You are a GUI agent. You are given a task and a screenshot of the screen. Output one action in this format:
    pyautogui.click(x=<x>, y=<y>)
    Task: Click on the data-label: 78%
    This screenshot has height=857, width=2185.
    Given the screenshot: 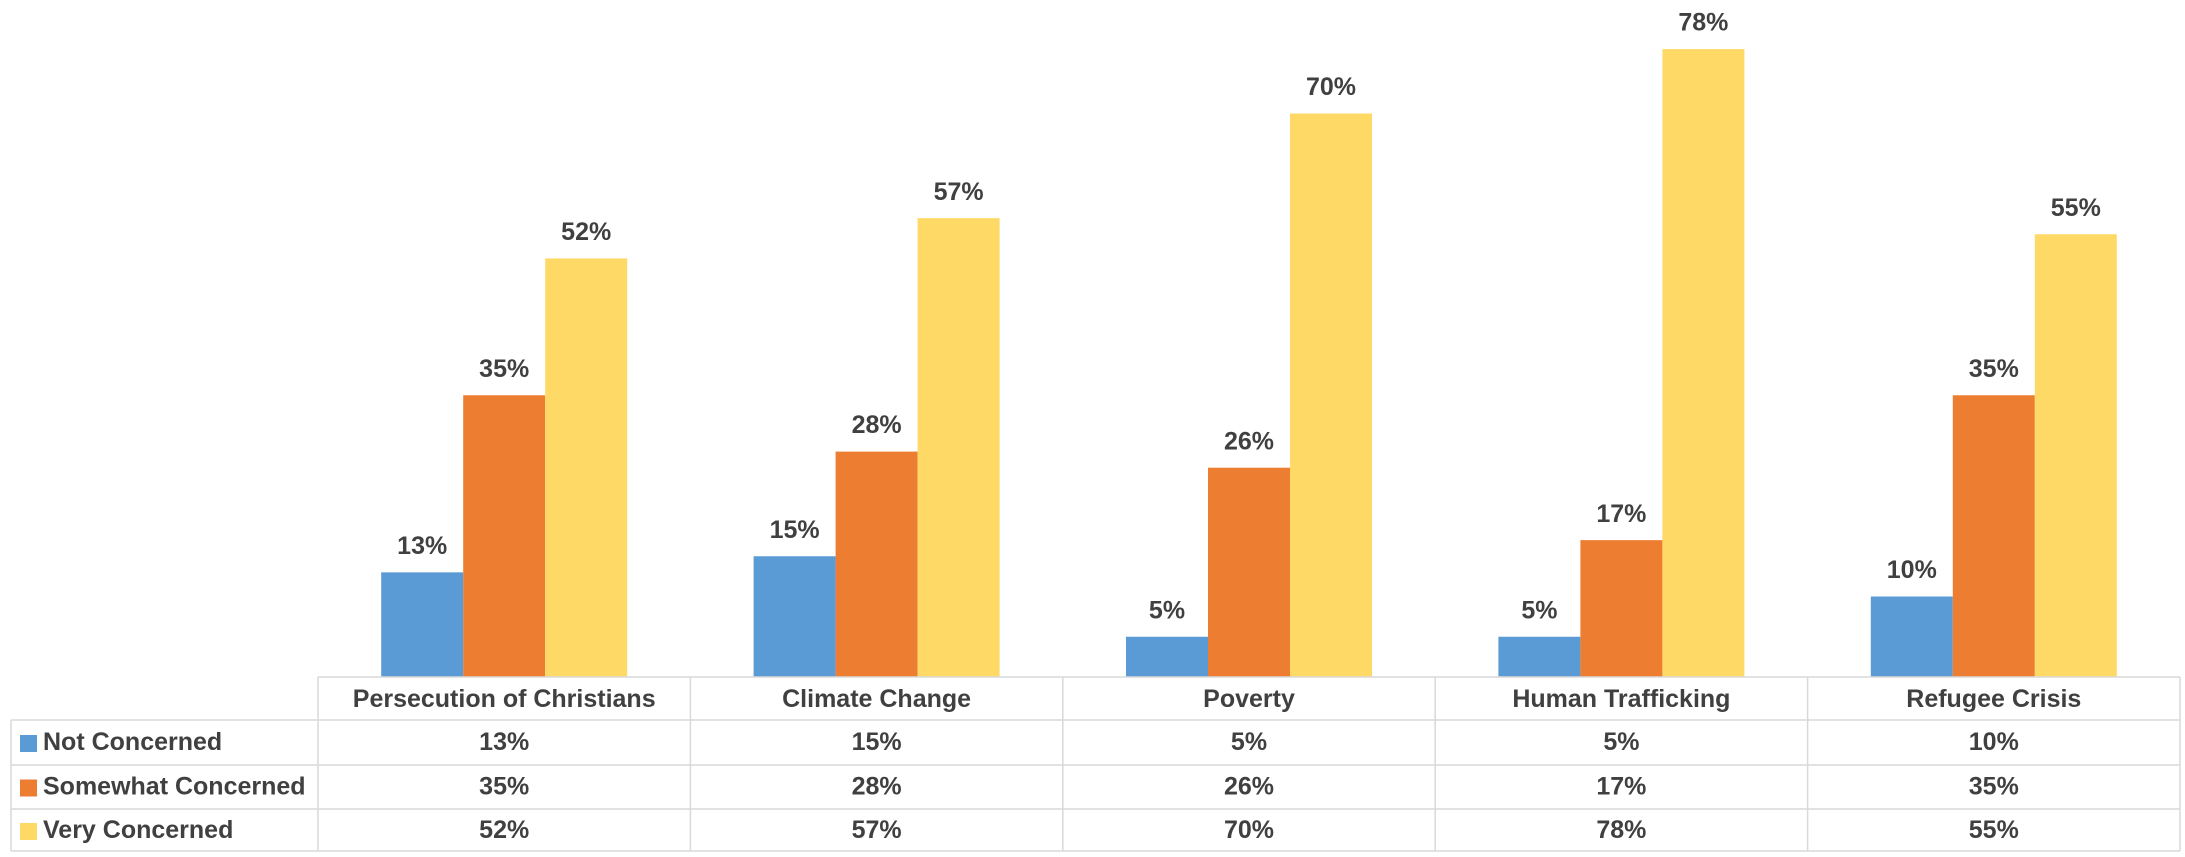 What is the action you would take?
    pyautogui.click(x=1703, y=23)
    